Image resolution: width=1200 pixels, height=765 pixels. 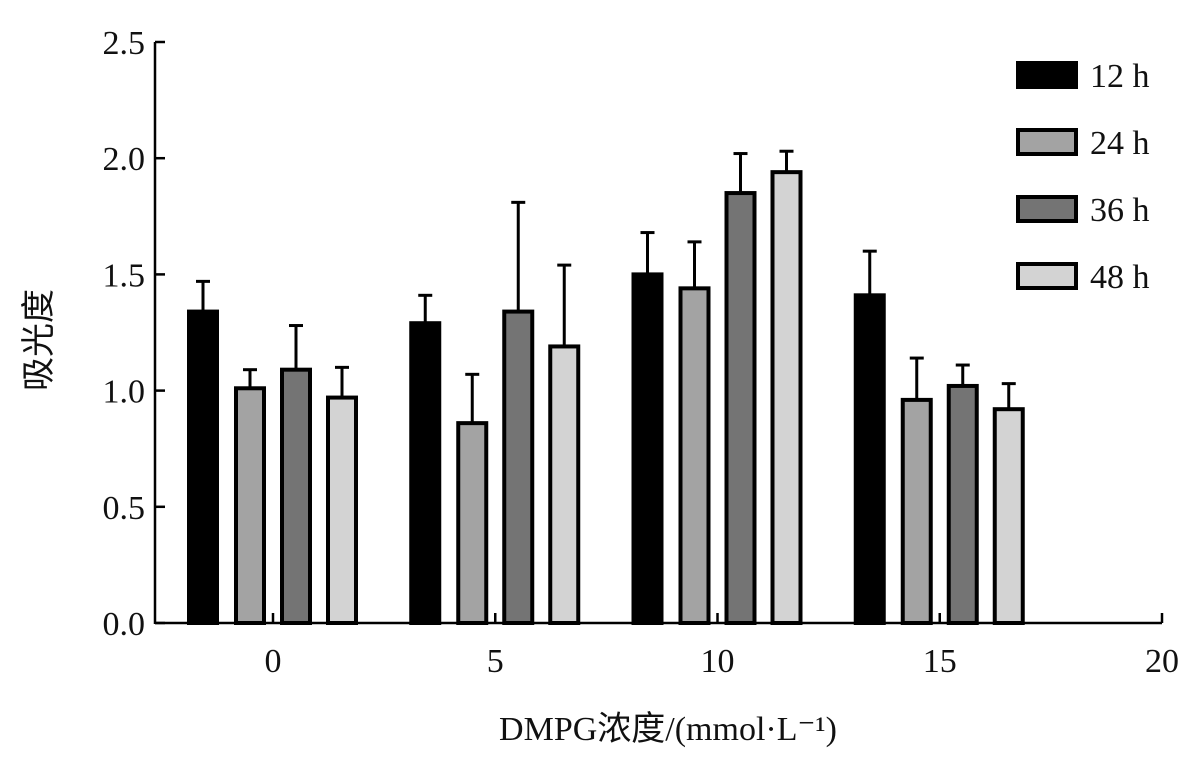 What do you see at coordinates (39, 340) in the screenshot?
I see `y-axis-label: 吸光度` at bounding box center [39, 340].